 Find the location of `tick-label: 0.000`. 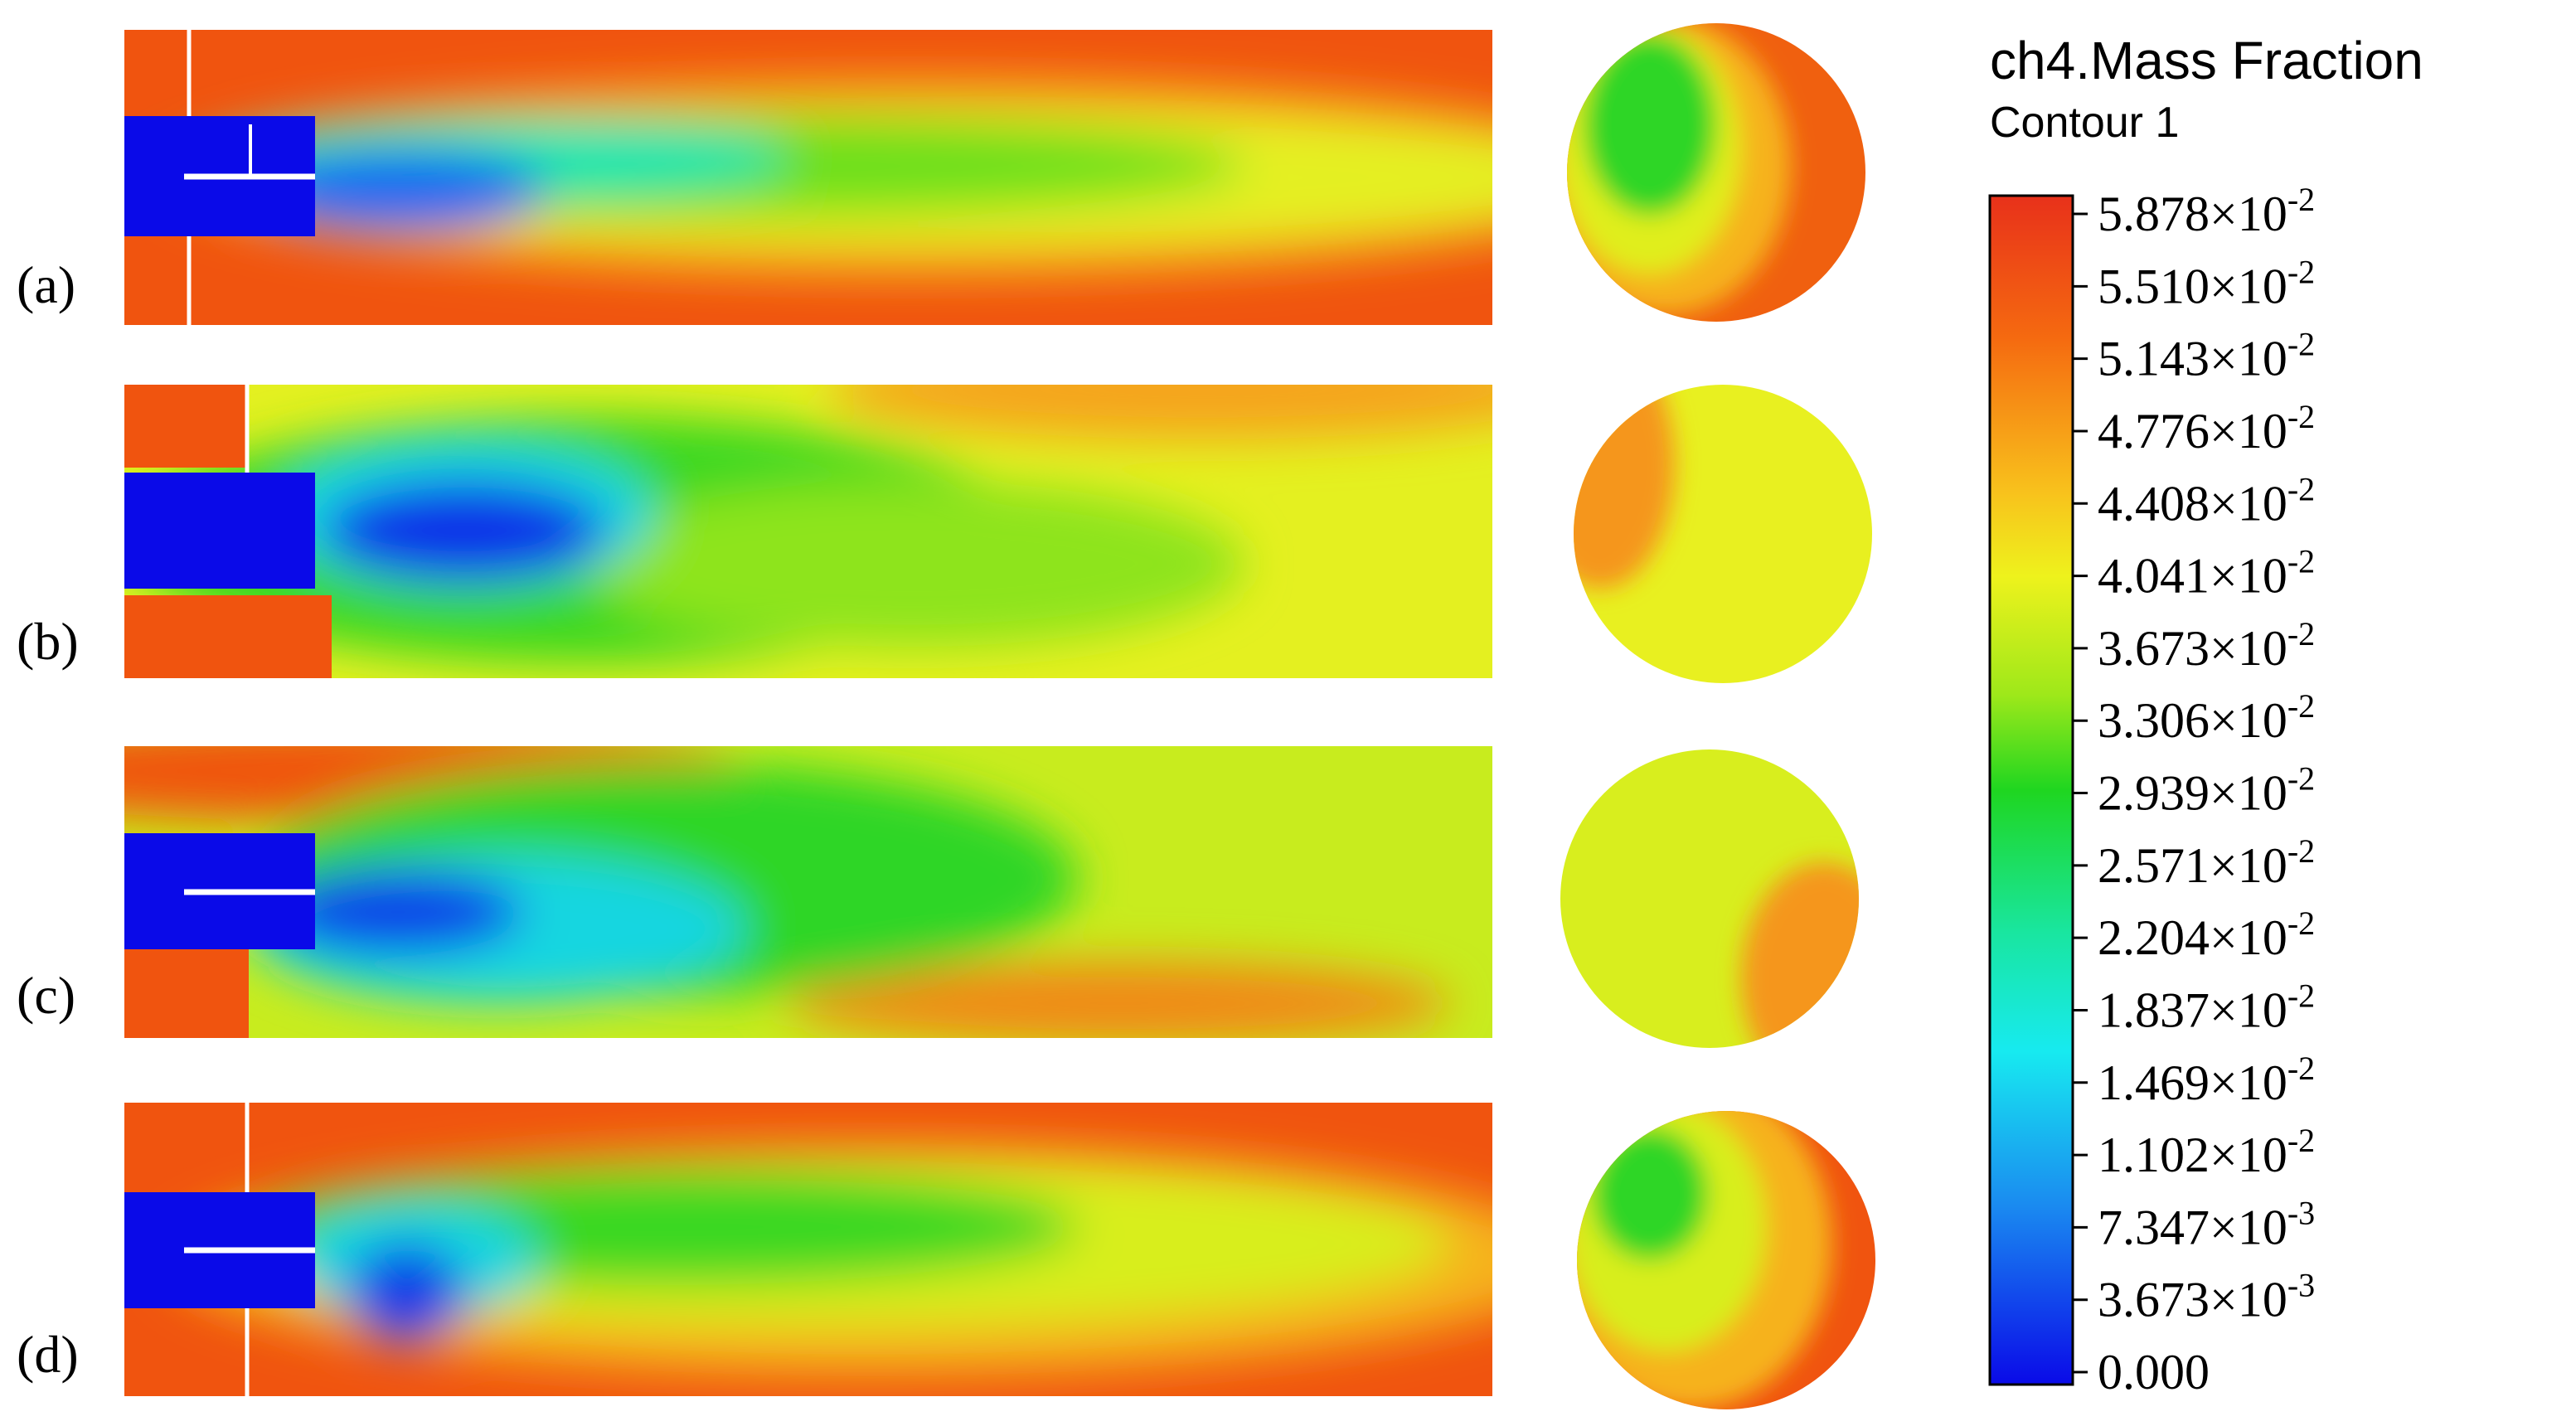

tick-label: 0.000 is located at coordinates (2154, 1372).